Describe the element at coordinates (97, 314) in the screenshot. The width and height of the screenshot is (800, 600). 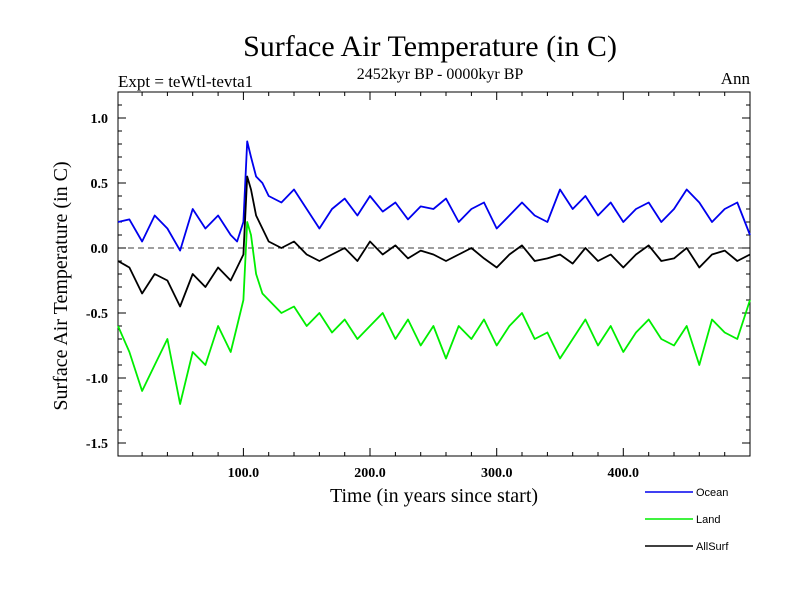
I see `y-tick-label: -0.5` at that location.